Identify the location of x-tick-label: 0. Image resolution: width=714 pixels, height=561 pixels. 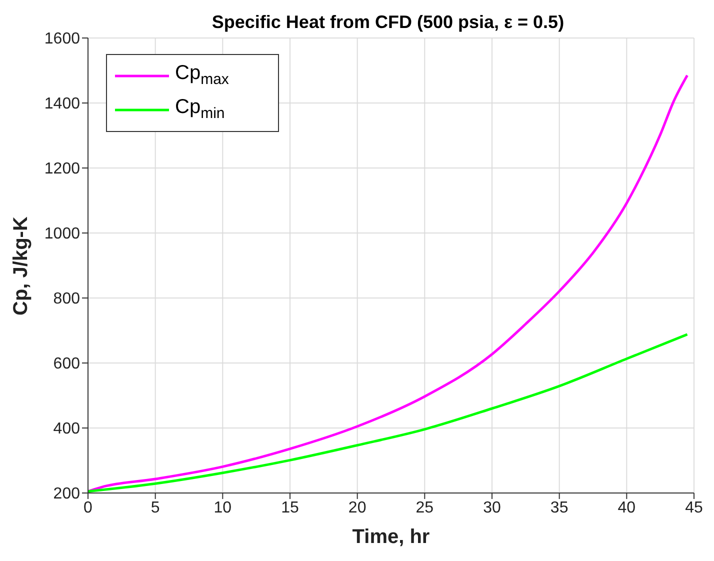
(88, 507).